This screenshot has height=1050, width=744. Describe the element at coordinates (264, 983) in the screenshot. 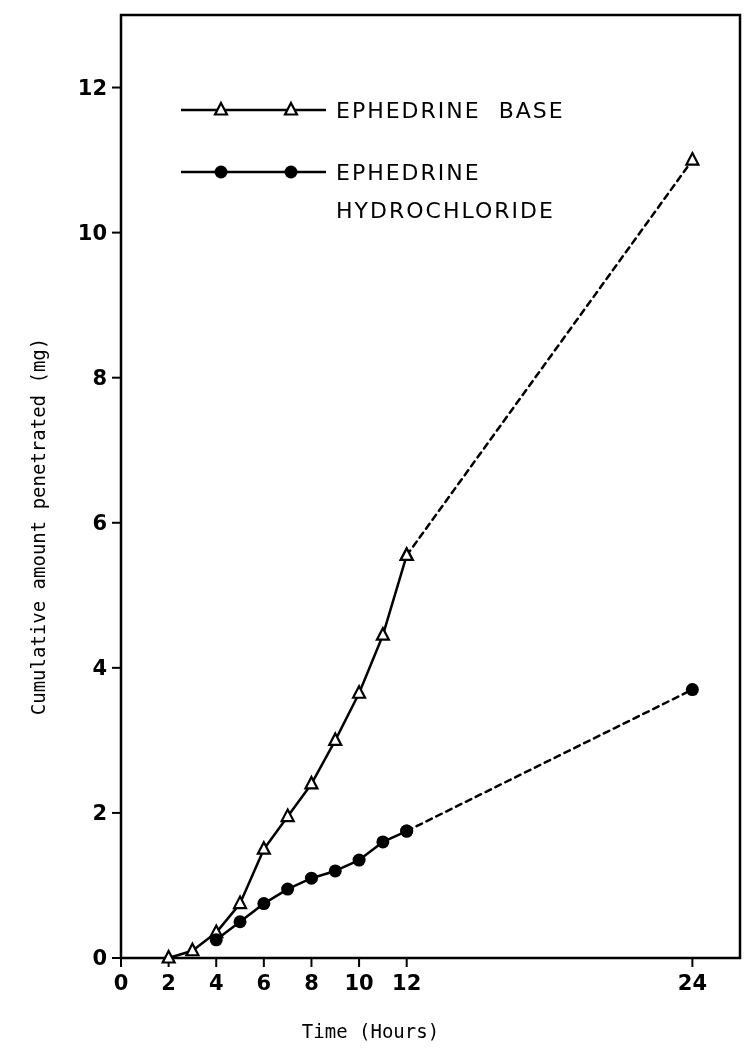

I see `x-tick-label: 6` at that location.